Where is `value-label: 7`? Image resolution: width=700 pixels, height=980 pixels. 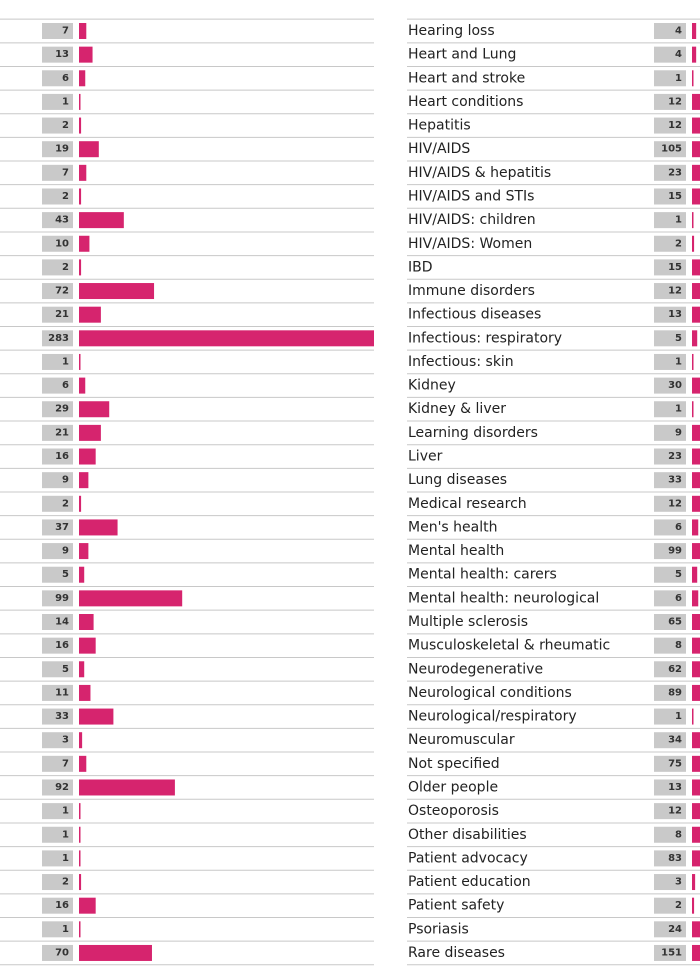 value-label: 7 is located at coordinates (65, 31).